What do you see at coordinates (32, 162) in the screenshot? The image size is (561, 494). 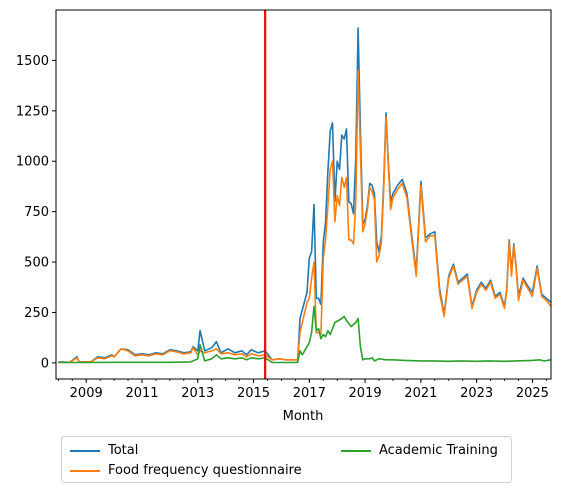 I see `y-tick-label: 1000` at bounding box center [32, 162].